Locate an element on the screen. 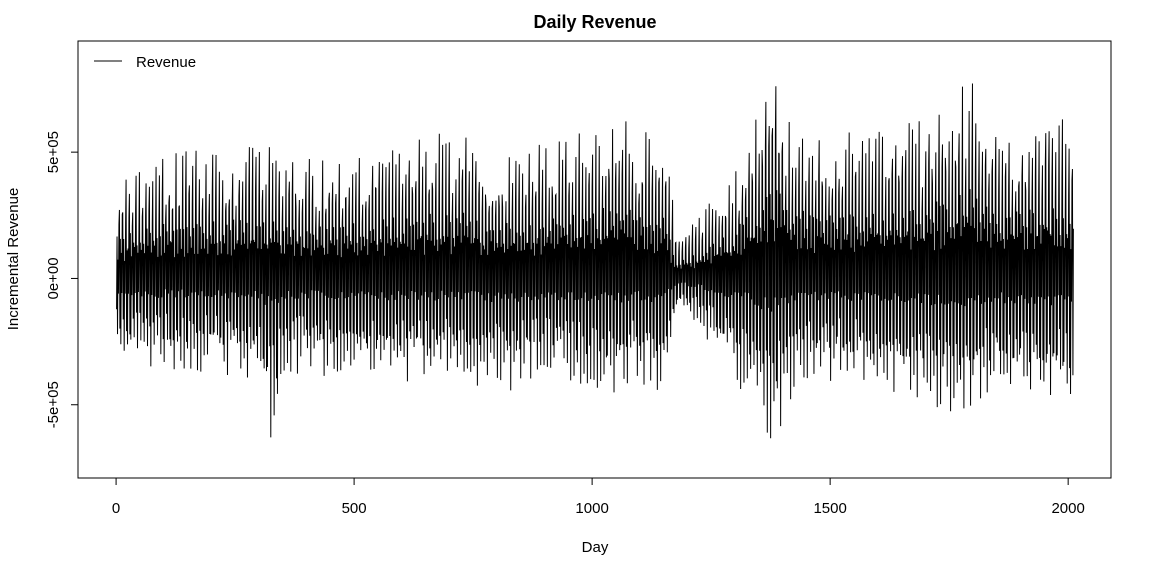  x-axis: 0 500 1000 1500 2000 is located at coordinates (598, 497).